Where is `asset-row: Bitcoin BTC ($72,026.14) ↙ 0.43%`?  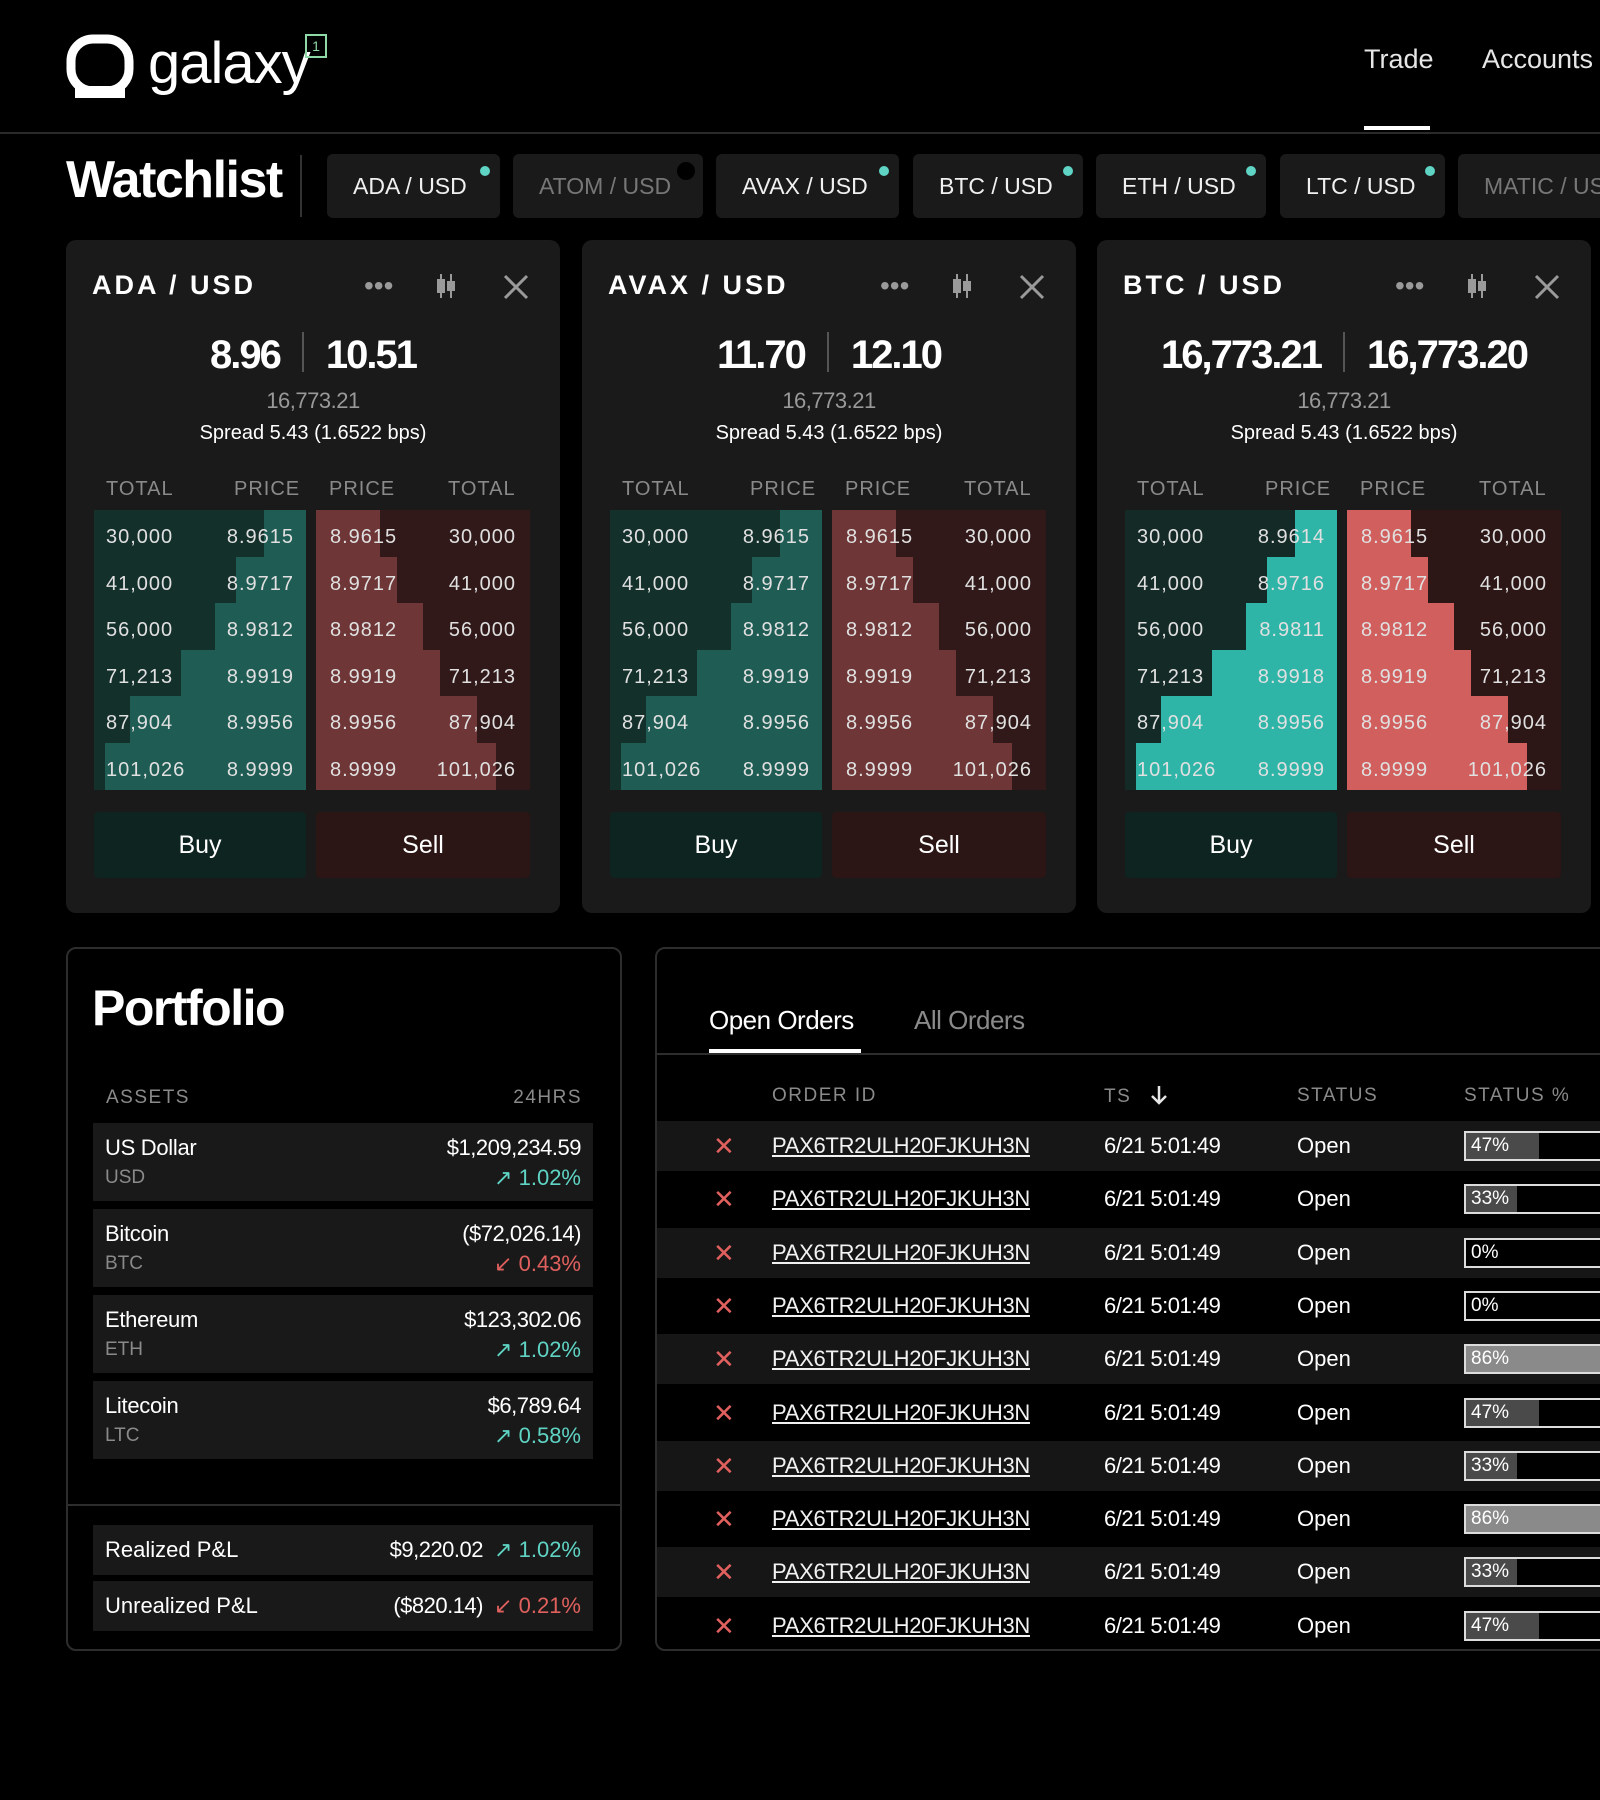 asset-row: Bitcoin BTC ($72,026.14) ↙ 0.43% is located at coordinates (343, 1248).